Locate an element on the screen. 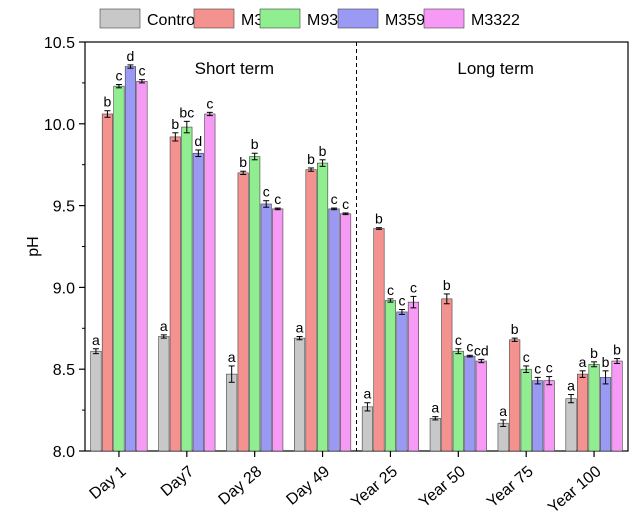 The image size is (635, 528). significance-letter: bc is located at coordinates (186, 112).